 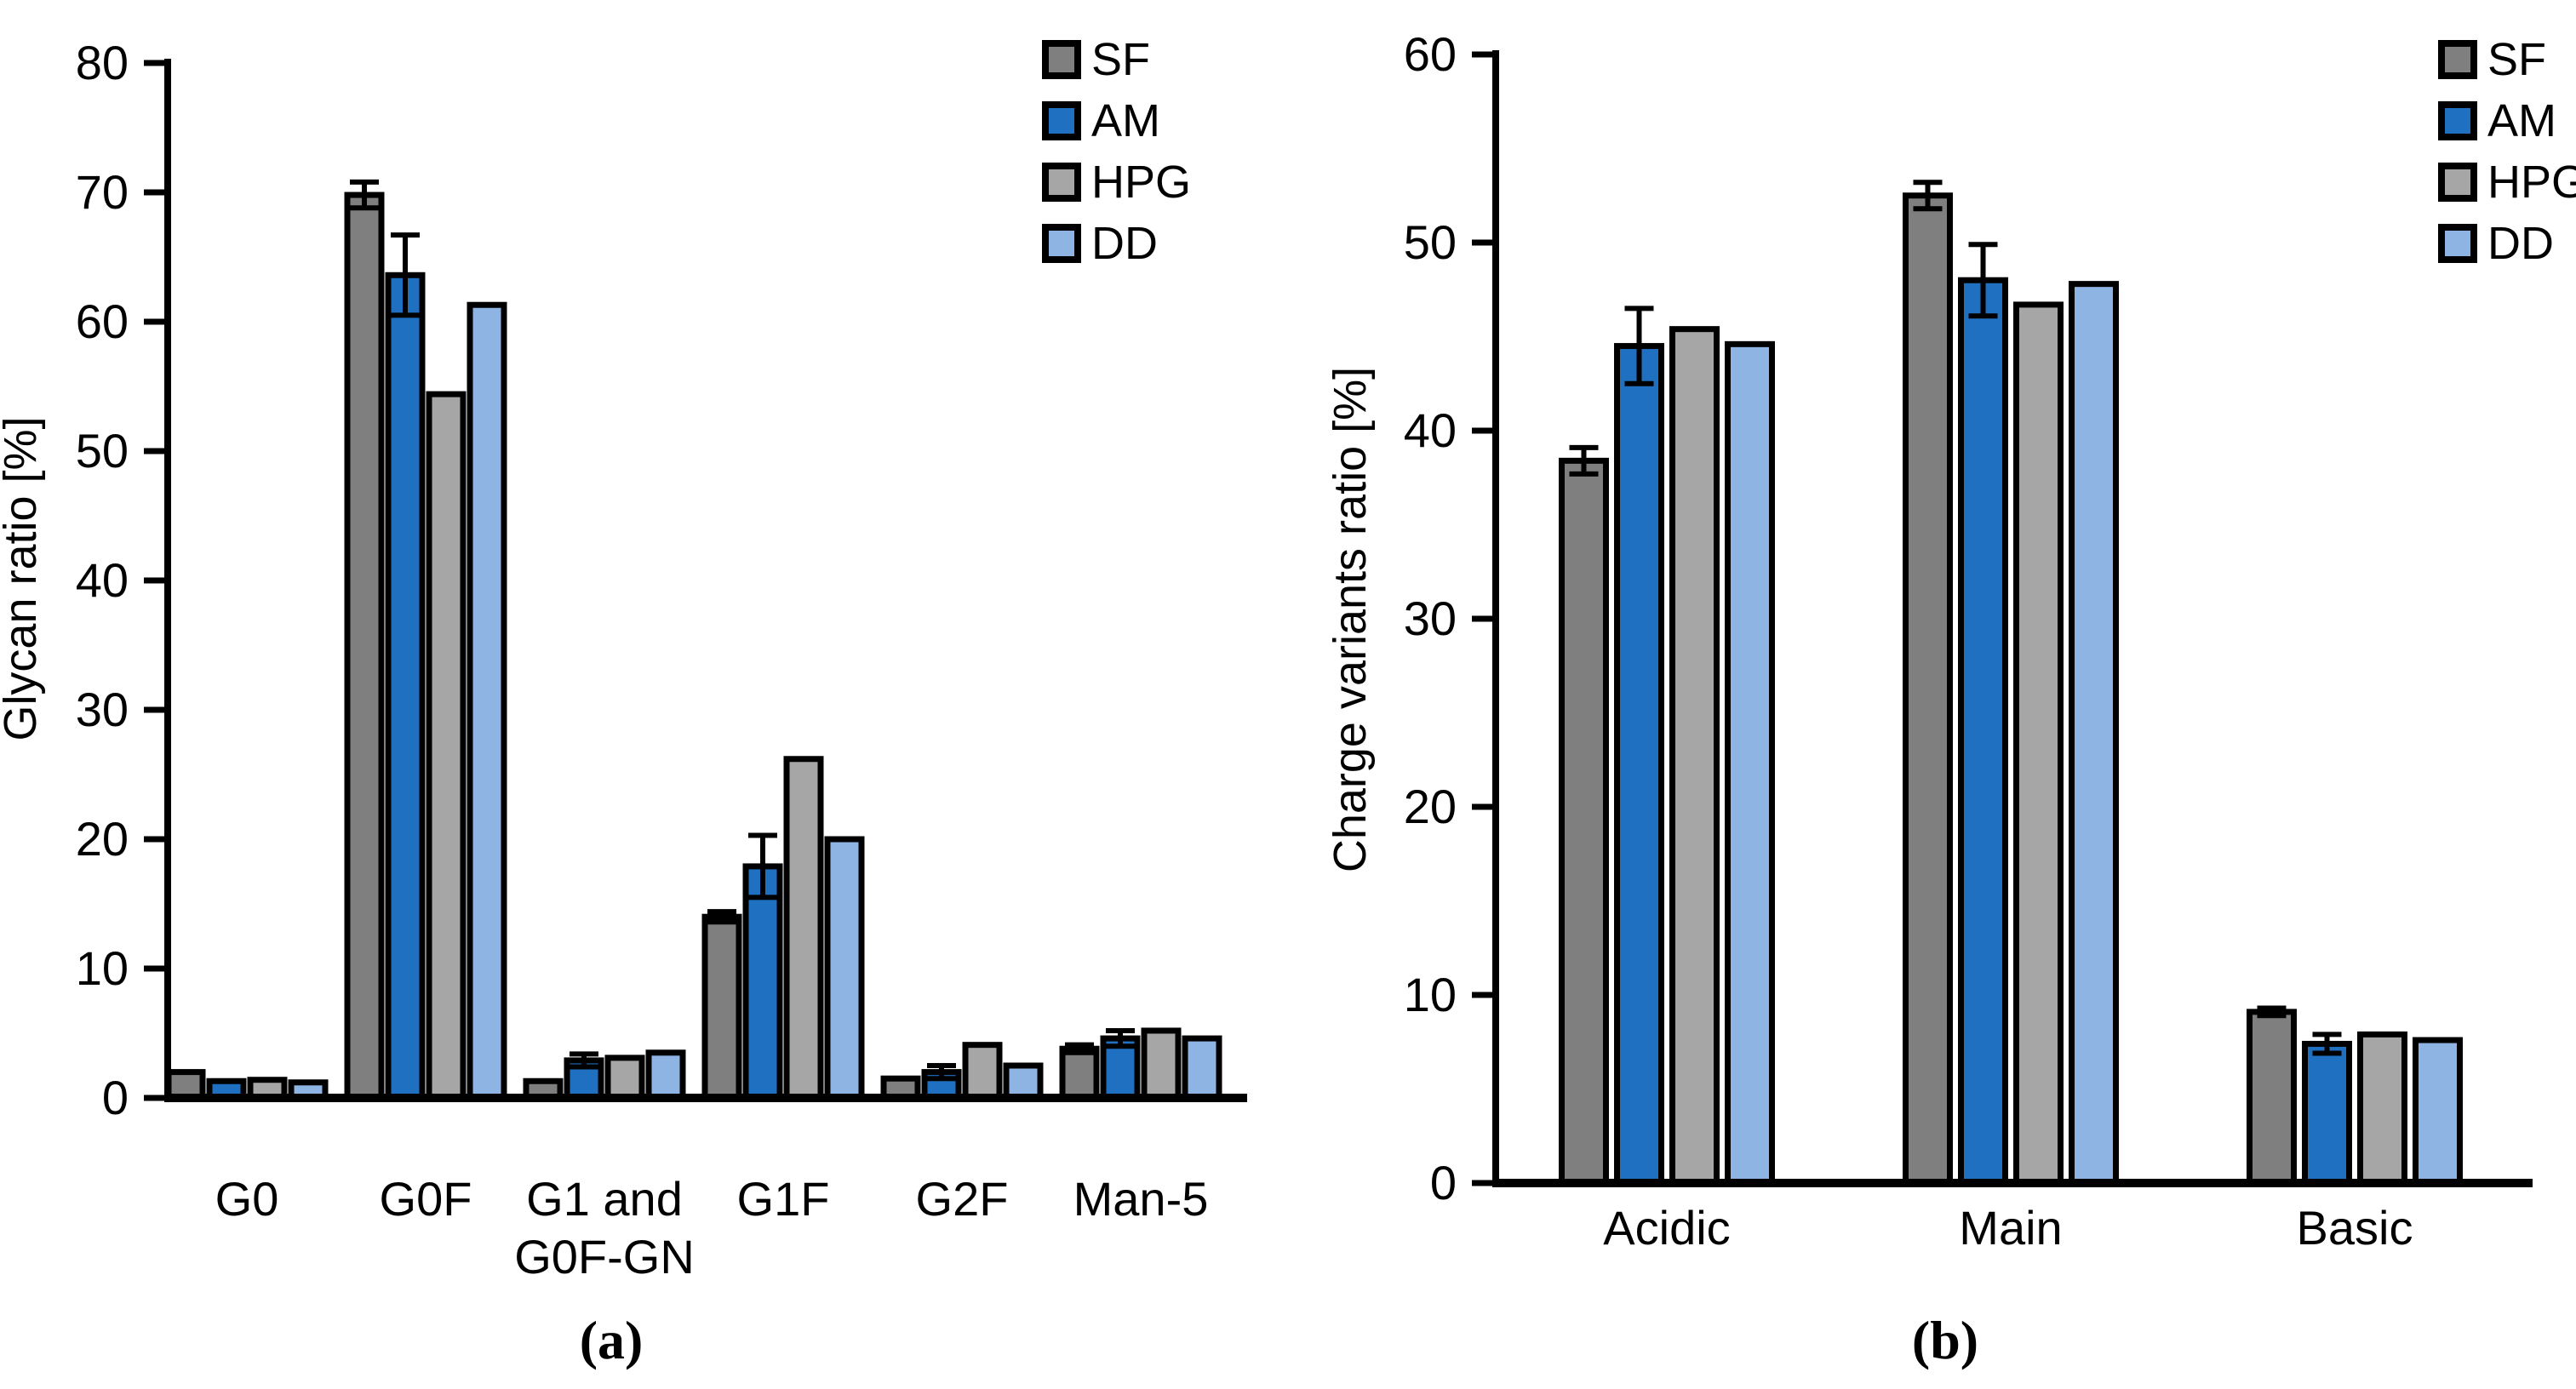 What do you see at coordinates (2272, 1012) in the screenshot?
I see `error-bar-SF-Basic` at bounding box center [2272, 1012].